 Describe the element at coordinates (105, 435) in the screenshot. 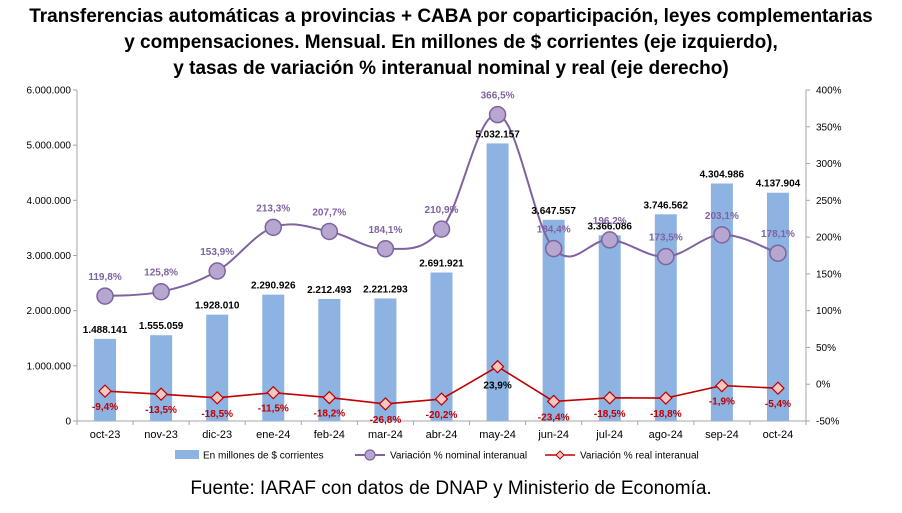

I see `x-tick-label: oct-23` at that location.